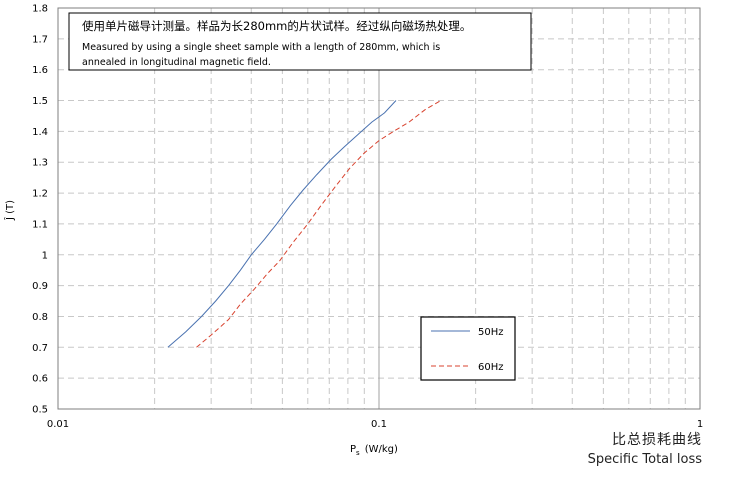 The height and width of the screenshot is (478, 733). Describe the element at coordinates (379, 424) in the screenshot. I see `x-tick-label: 0.1` at that location.